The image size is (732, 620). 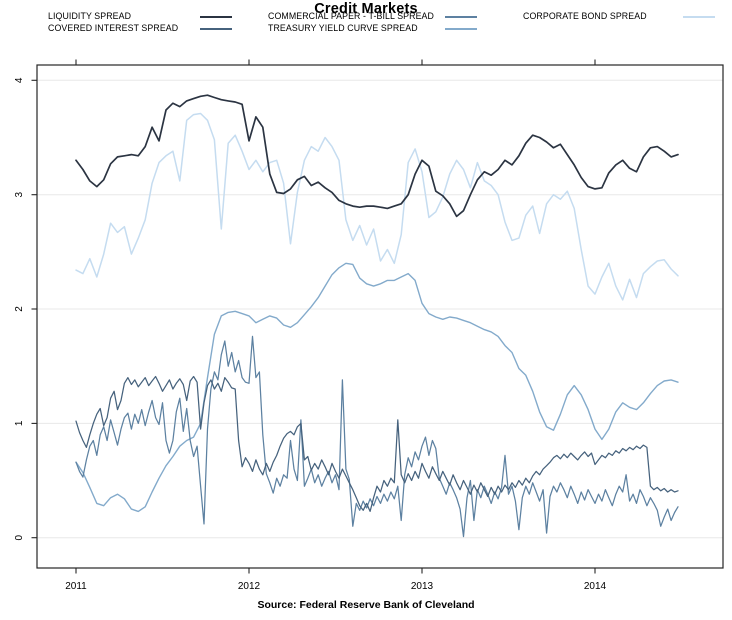 What do you see at coordinates (343, 27) in the screenshot?
I see `legend-label-treasury-yield-curve-spread: TREASURY YIELD CURVE SPREAD` at bounding box center [343, 27].